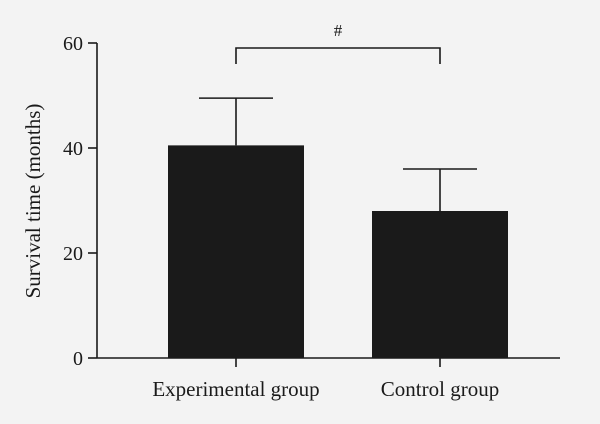 Image resolution: width=600 pixels, height=424 pixels. I want to click on y-tick-label-60: 60, so click(73, 44).